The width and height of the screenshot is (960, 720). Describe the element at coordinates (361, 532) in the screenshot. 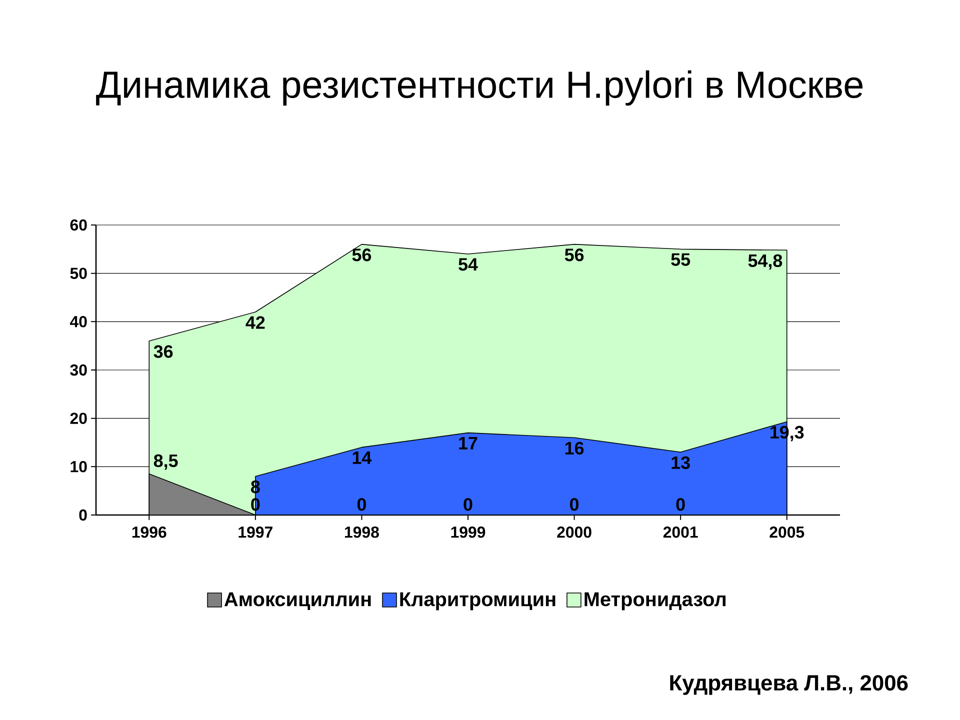

I see `x-tick-label: 1998` at that location.